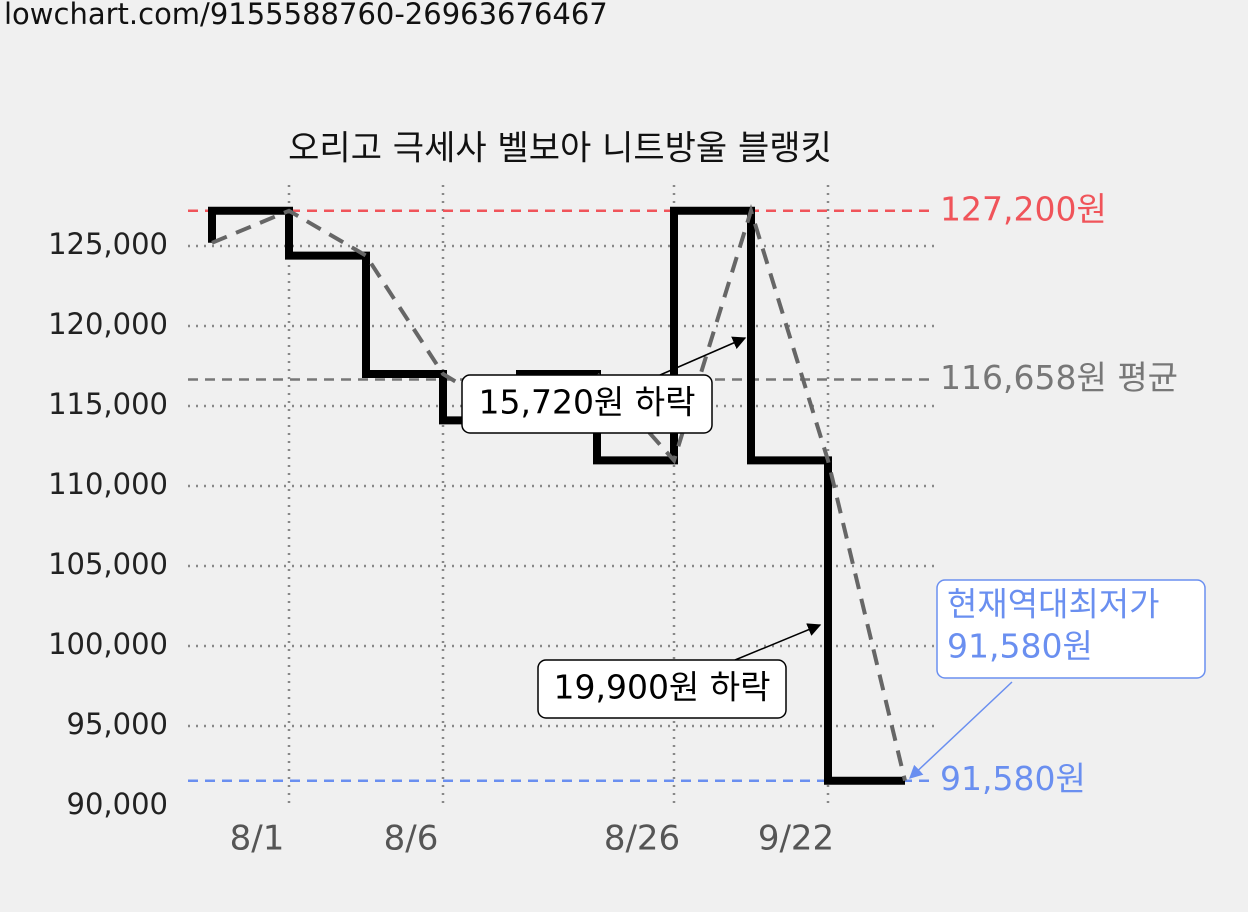 Image resolution: width=1248 pixels, height=912 pixels. I want to click on y-tick-label: 105,000, so click(108, 564).